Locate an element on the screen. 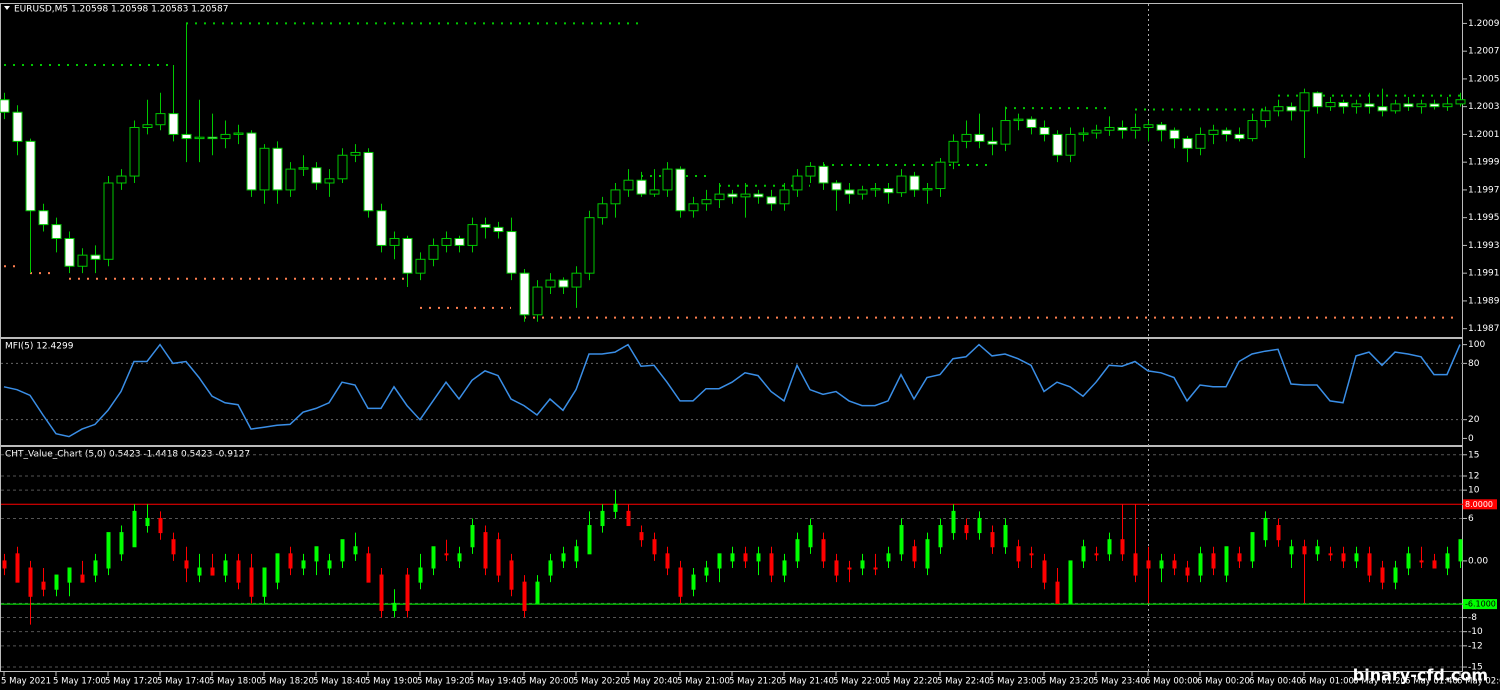  x-tick-label: 5 May 17:00 is located at coordinates (79, 682).